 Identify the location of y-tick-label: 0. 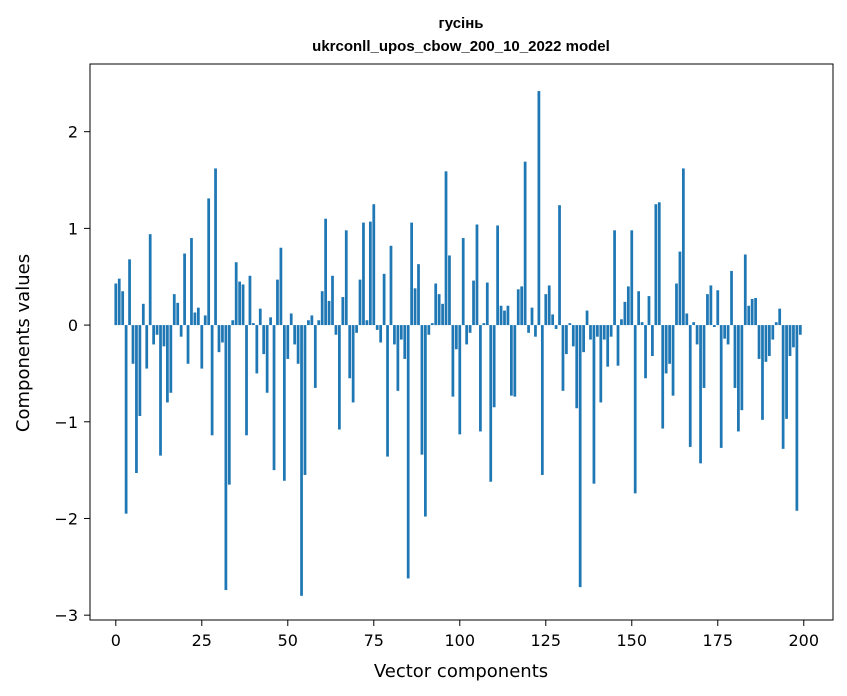
(73, 325).